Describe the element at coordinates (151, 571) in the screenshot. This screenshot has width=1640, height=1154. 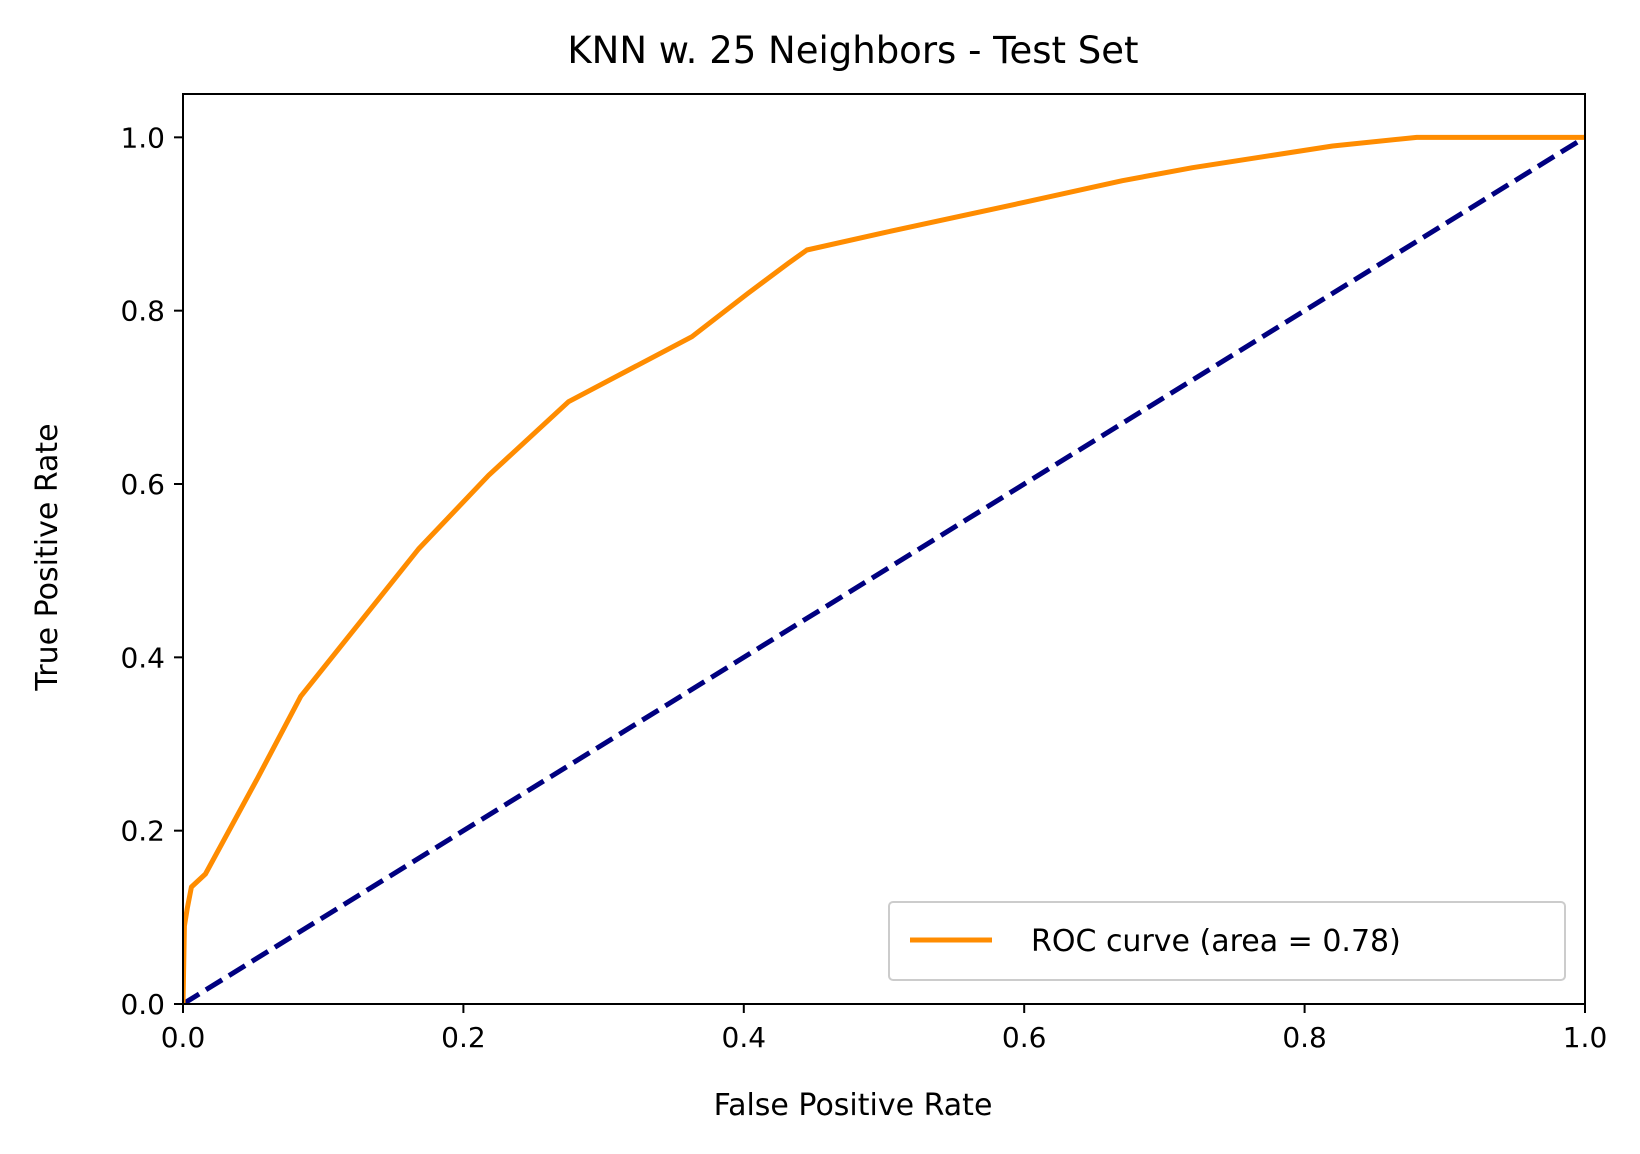
I see `y-axis-ticks: 0.0 0.2 0.4 0.6 0.8 1.0` at that location.